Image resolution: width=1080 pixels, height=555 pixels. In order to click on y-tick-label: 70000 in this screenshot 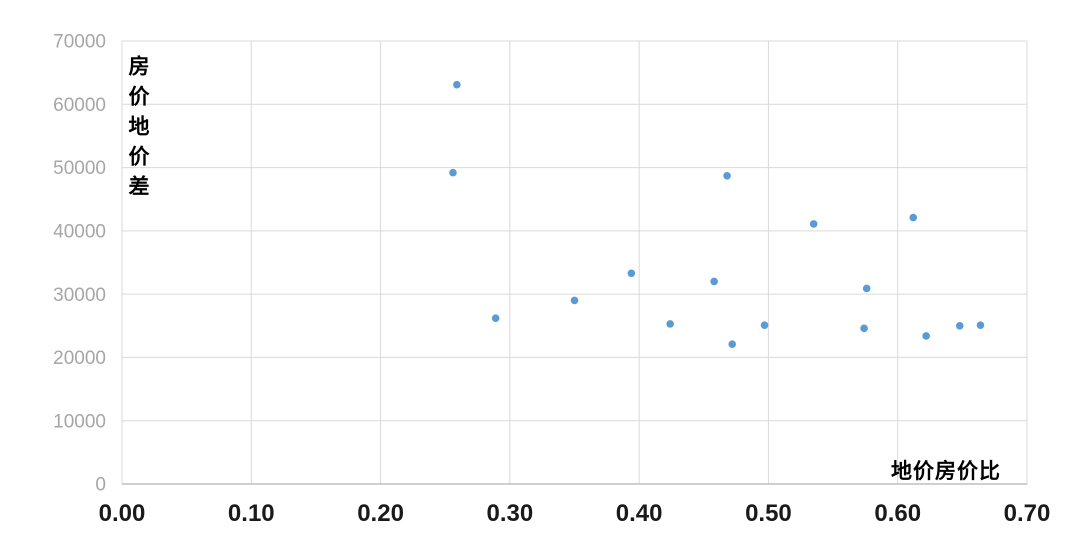, I will do `click(79, 42)`.